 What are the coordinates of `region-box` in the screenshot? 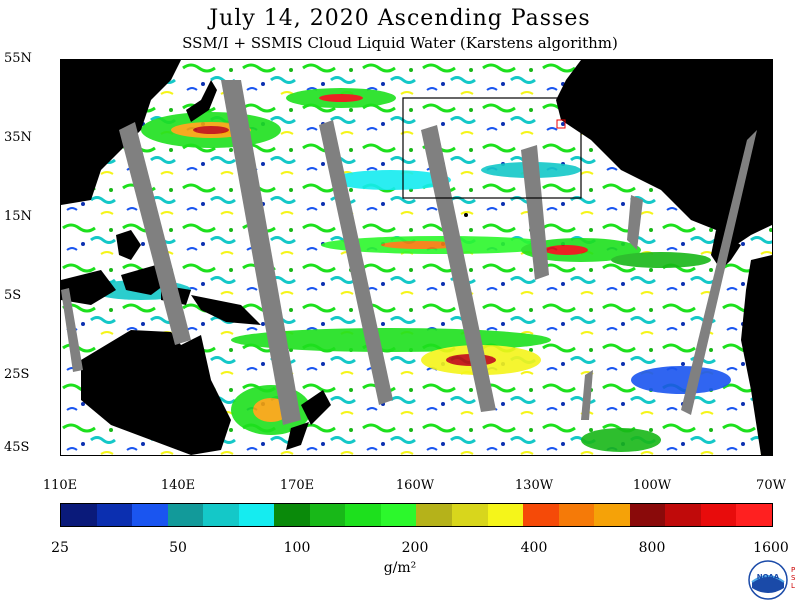 It's located at (492, 148).